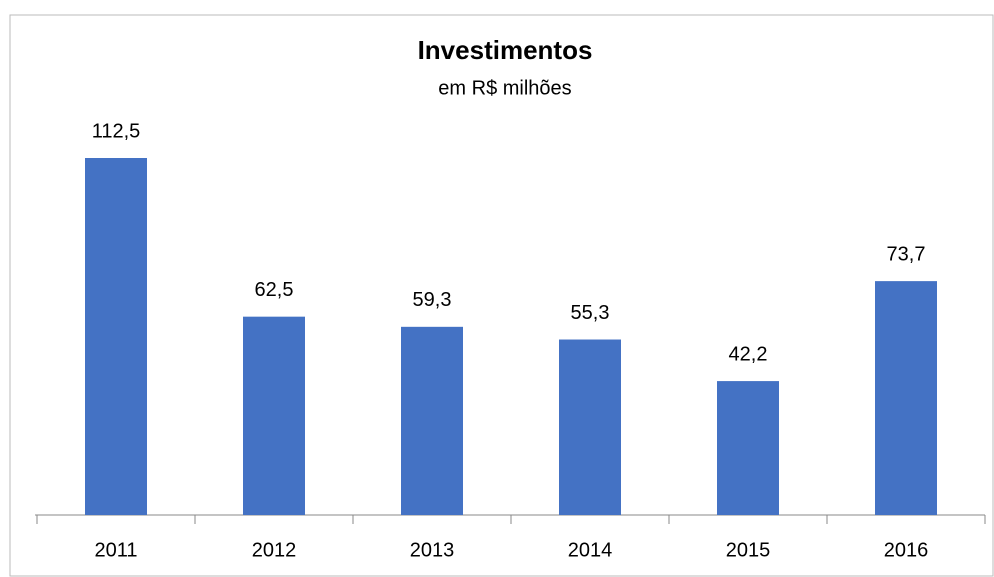 This screenshot has height=577, width=994. I want to click on data-label: 62,5, so click(274, 290).